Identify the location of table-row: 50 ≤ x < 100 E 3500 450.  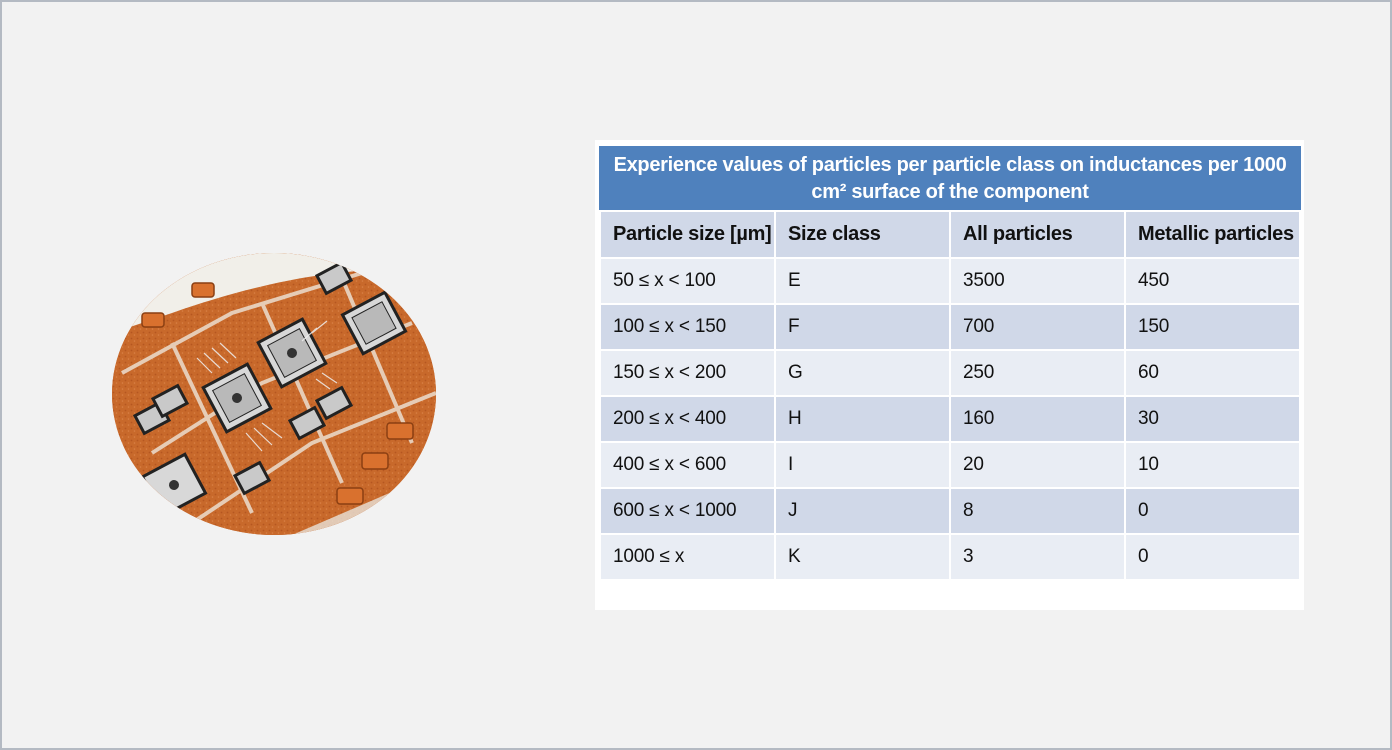
(950, 281).